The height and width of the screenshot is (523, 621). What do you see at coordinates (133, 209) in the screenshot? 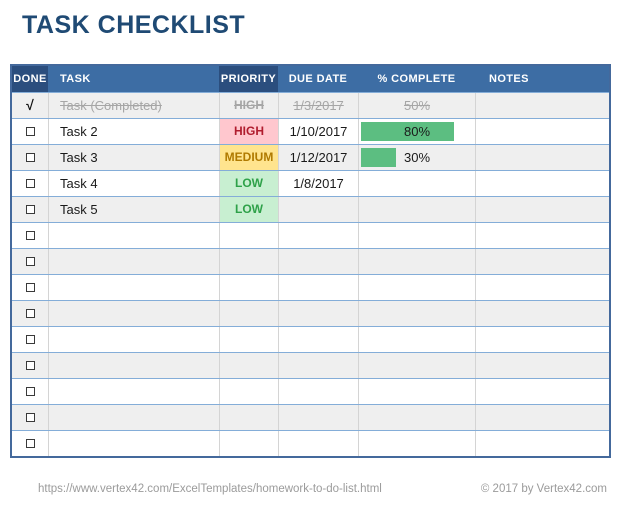
I see `task-cell: Task 5` at bounding box center [133, 209].